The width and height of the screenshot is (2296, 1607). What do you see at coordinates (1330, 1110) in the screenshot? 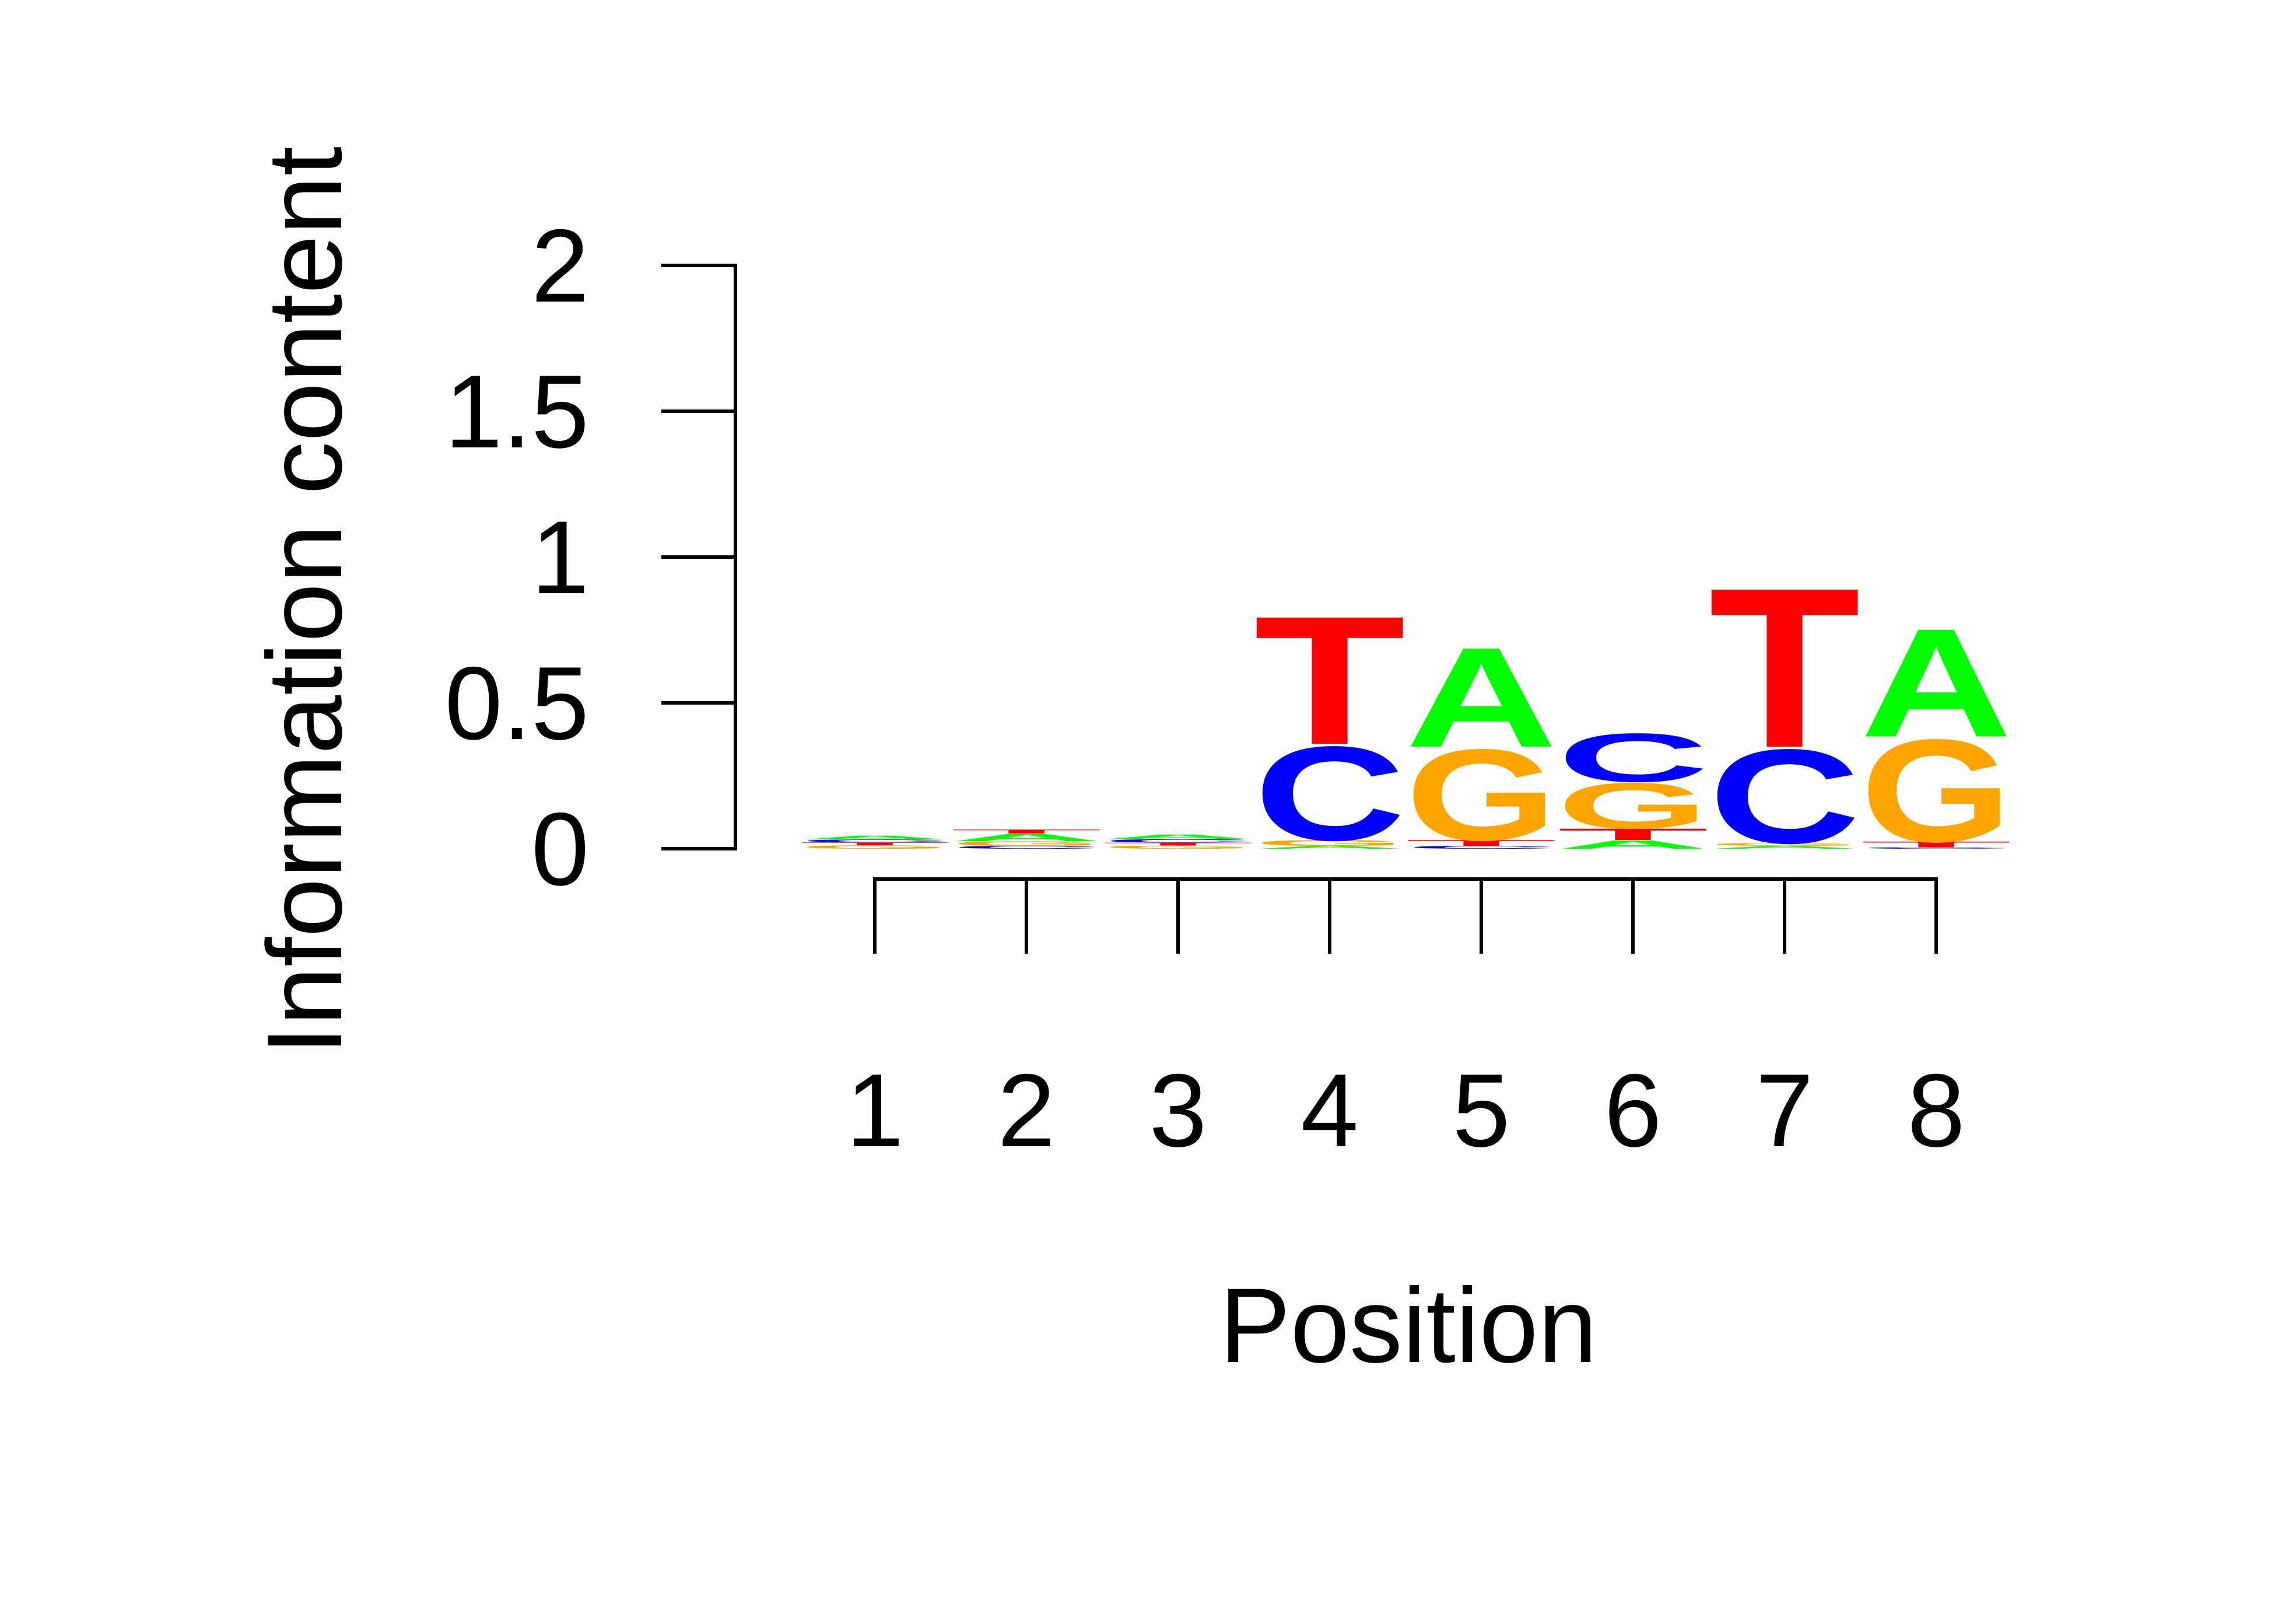
I see `x-tick-label: 4` at bounding box center [1330, 1110].